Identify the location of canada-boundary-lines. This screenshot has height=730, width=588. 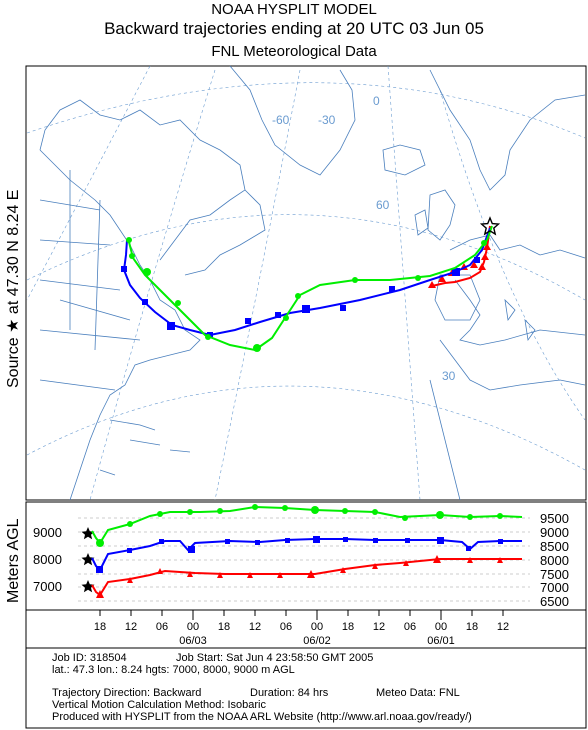
(142, 180).